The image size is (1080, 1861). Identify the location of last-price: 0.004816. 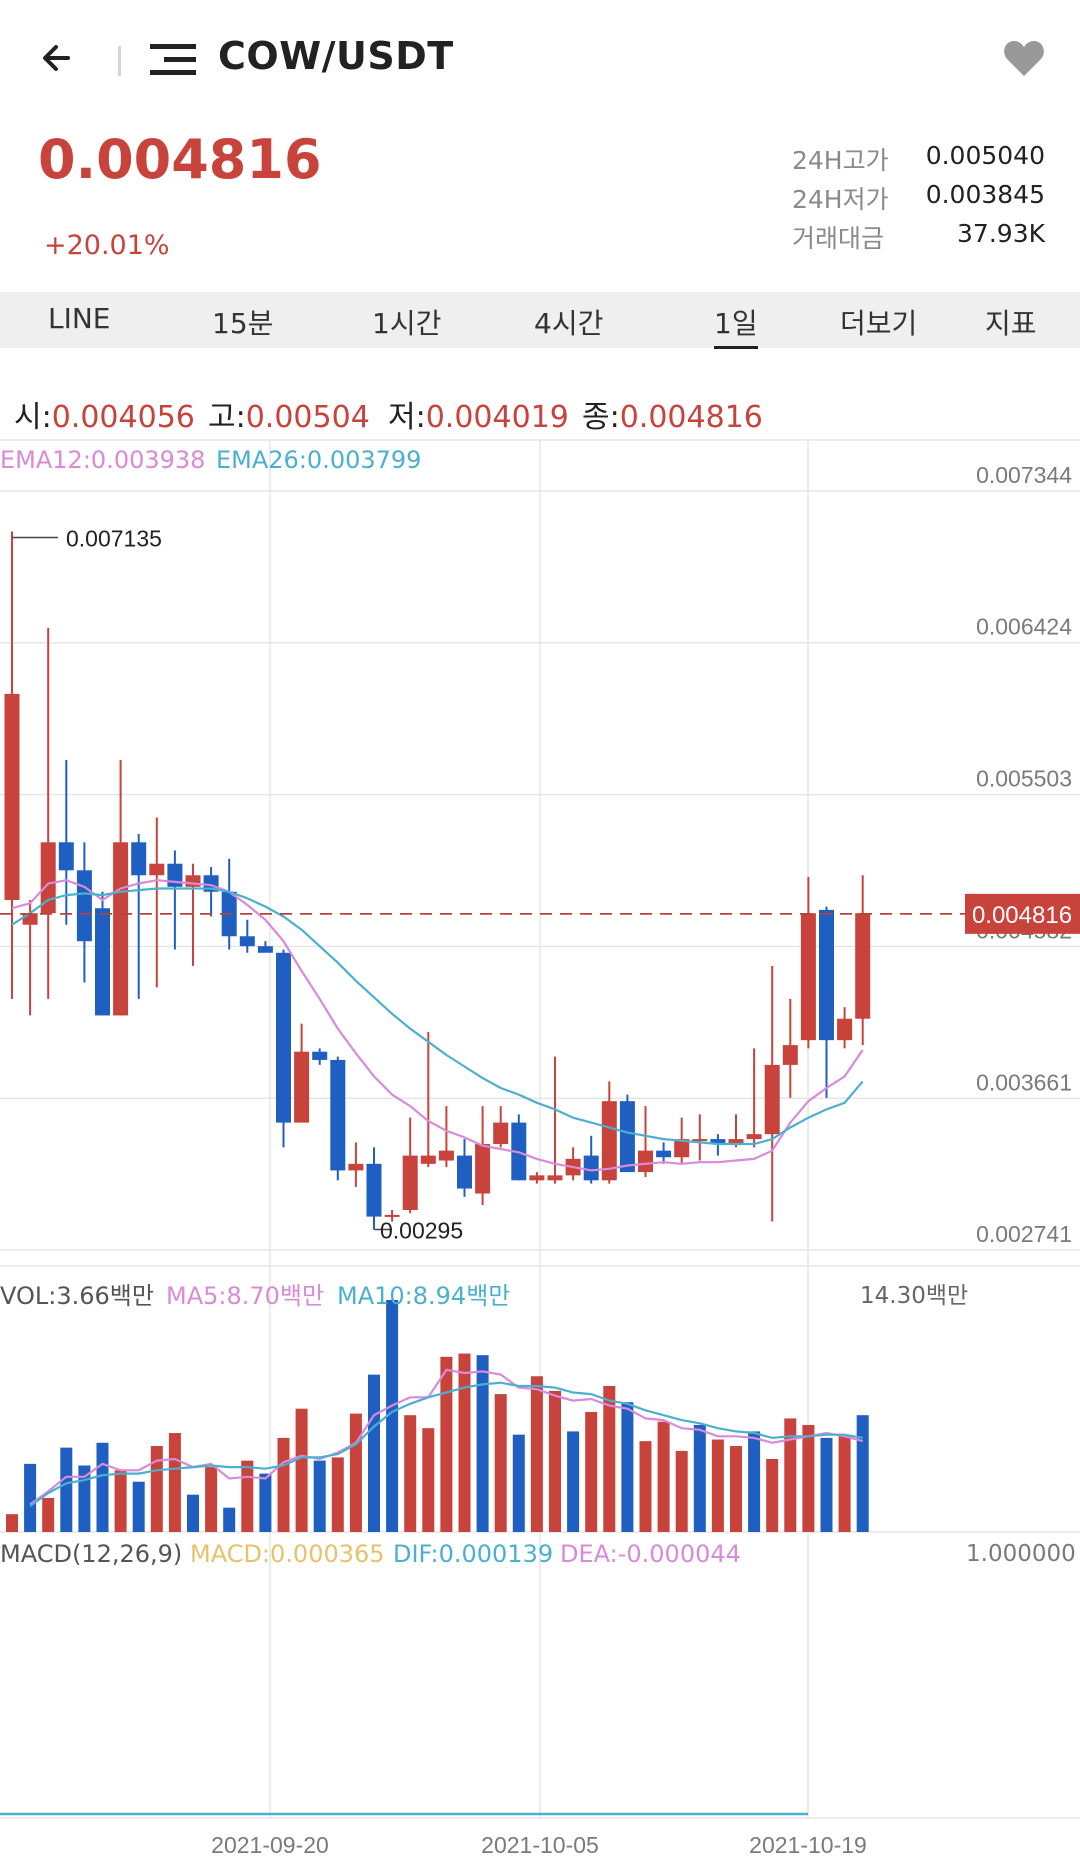
(180, 159).